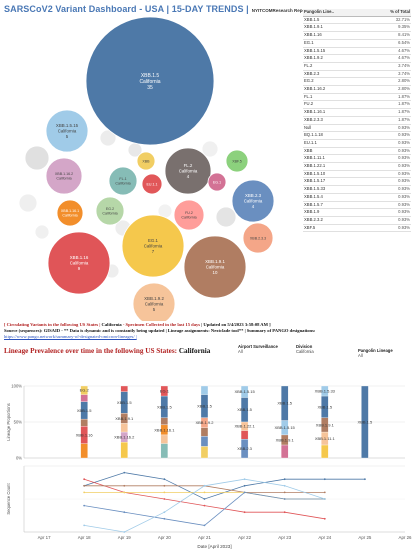  Describe the element at coordinates (258, 349) in the screenshot. I see `airport-filter: Airport Surveillance All` at that location.